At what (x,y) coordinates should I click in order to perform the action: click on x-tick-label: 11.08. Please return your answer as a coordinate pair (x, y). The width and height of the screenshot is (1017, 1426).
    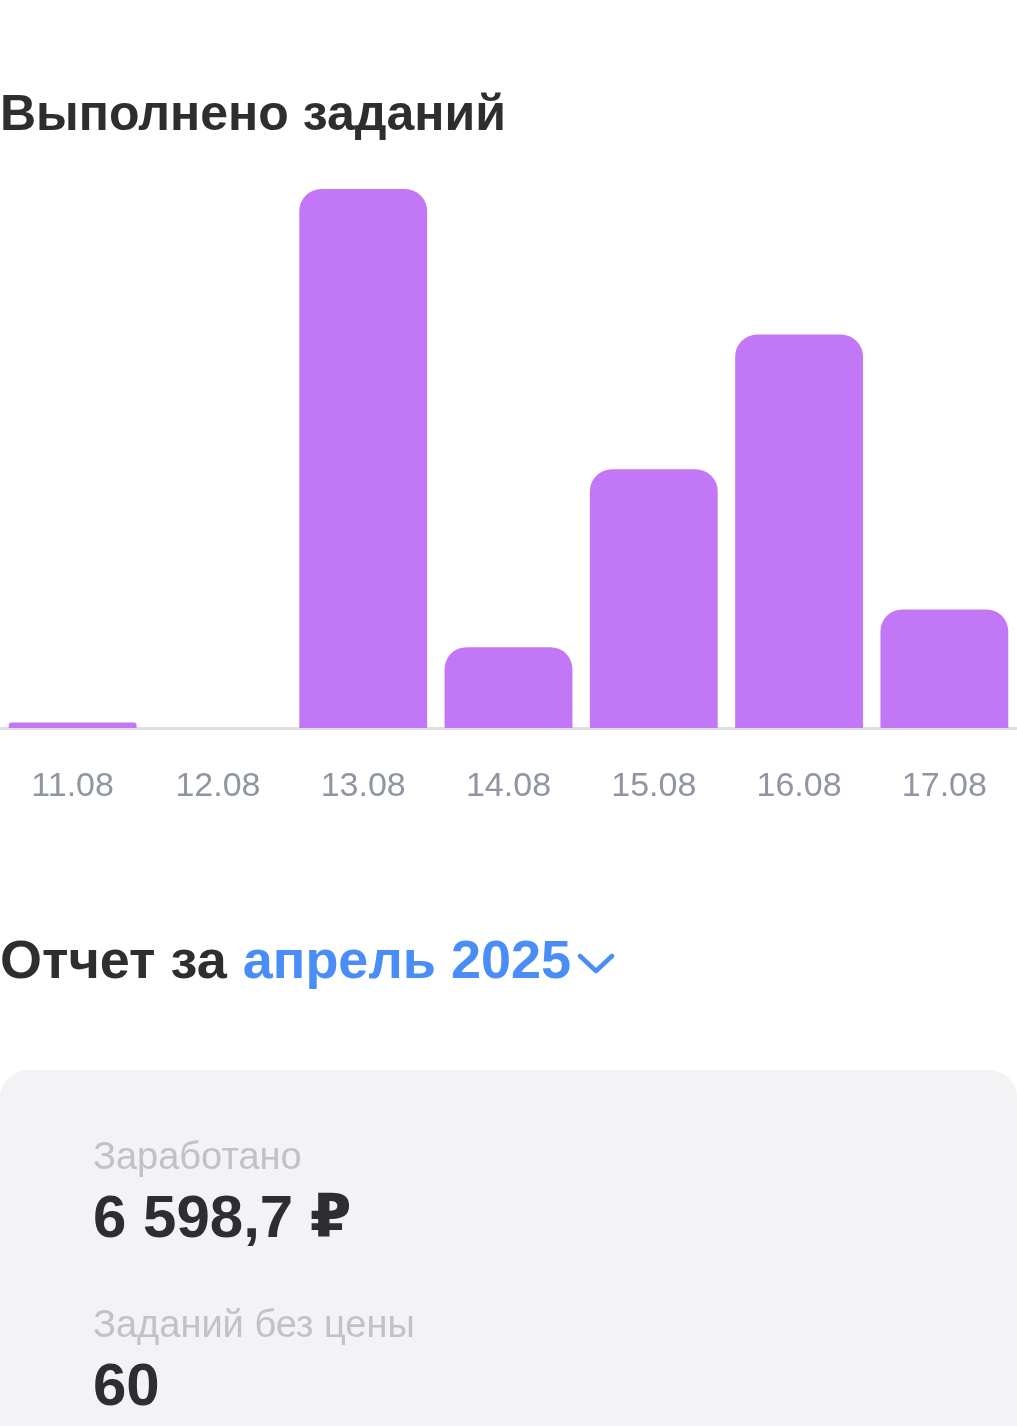
    Looking at the image, I should click on (72, 783).